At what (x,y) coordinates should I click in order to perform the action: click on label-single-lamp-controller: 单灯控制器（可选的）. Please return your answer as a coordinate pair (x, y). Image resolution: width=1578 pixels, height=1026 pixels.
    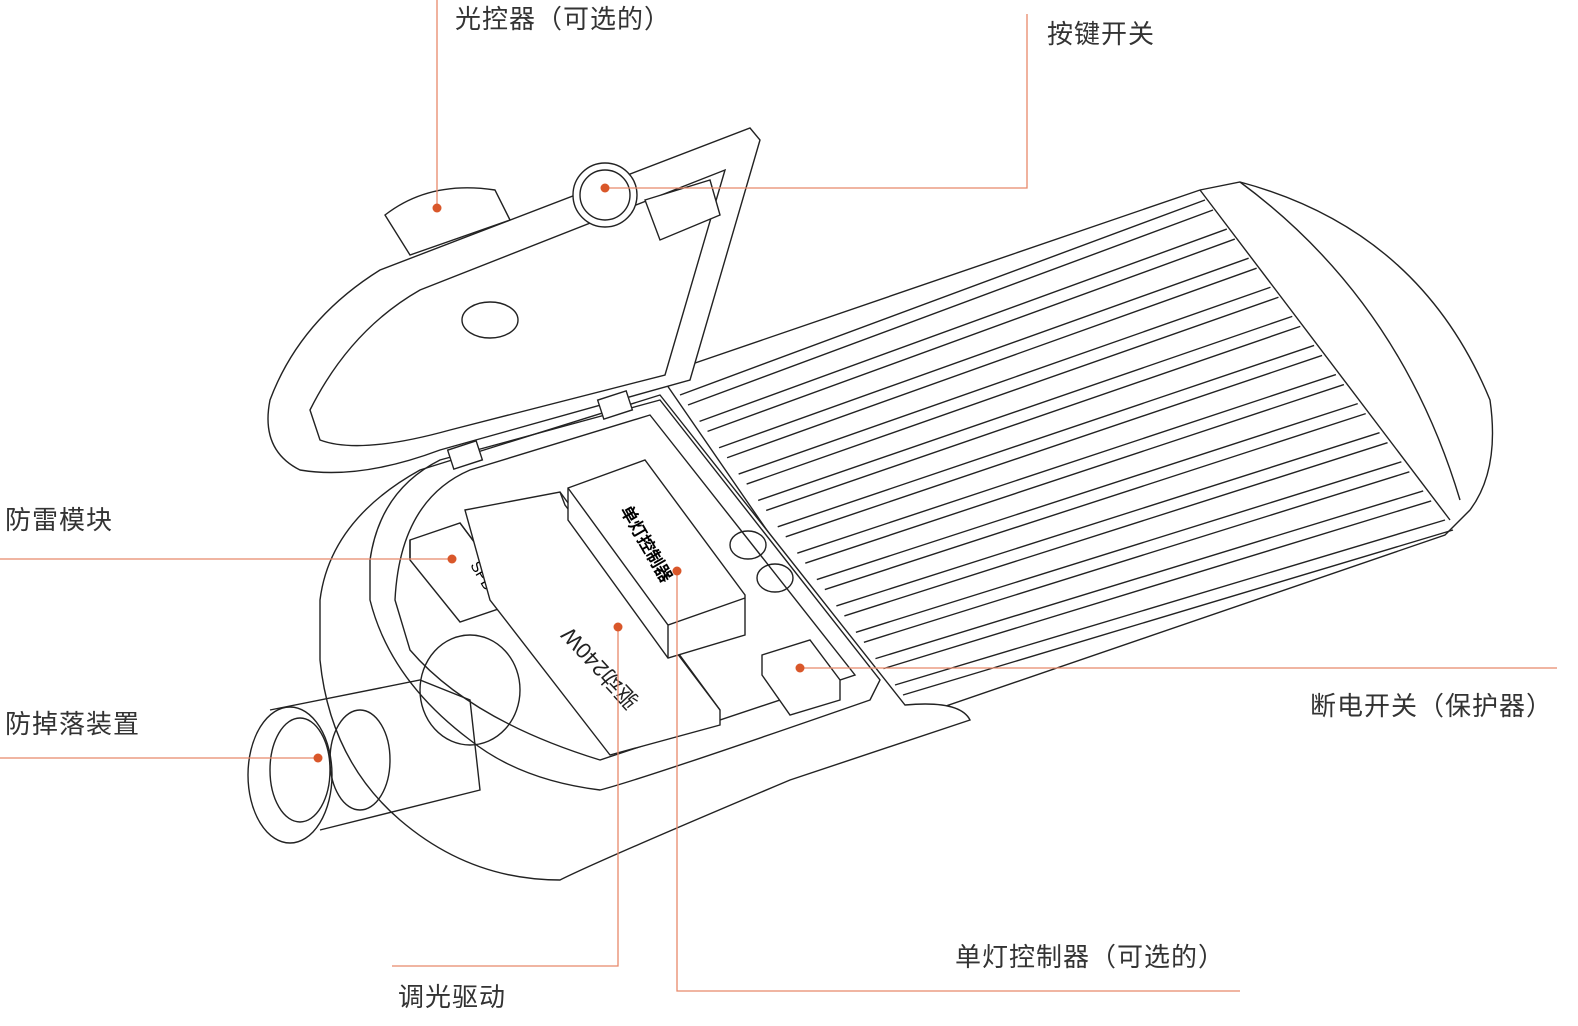
    Looking at the image, I should click on (1090, 958).